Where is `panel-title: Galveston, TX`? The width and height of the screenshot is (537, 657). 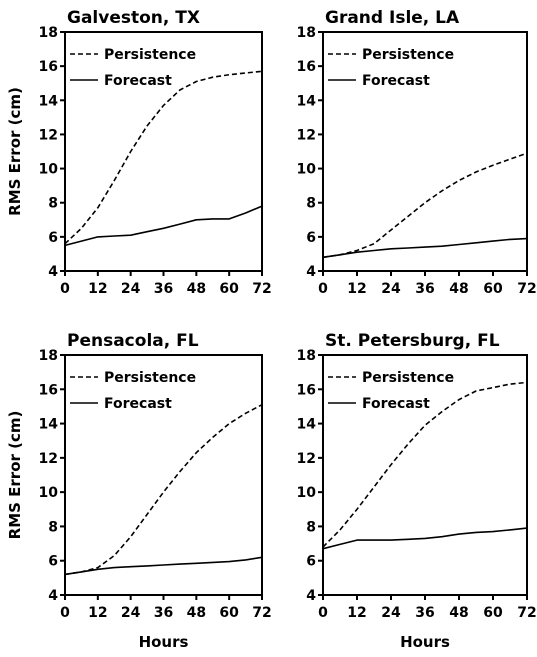
panel-title: Galveston, TX is located at coordinates (133, 18).